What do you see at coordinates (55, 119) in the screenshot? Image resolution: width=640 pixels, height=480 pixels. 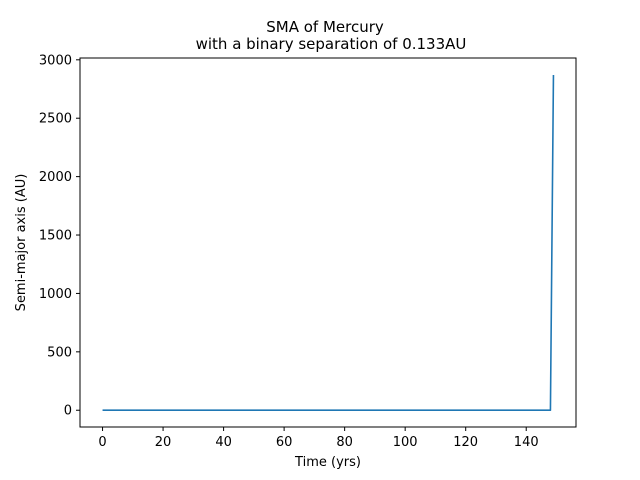 I see `y-tick-label: 2500` at bounding box center [55, 119].